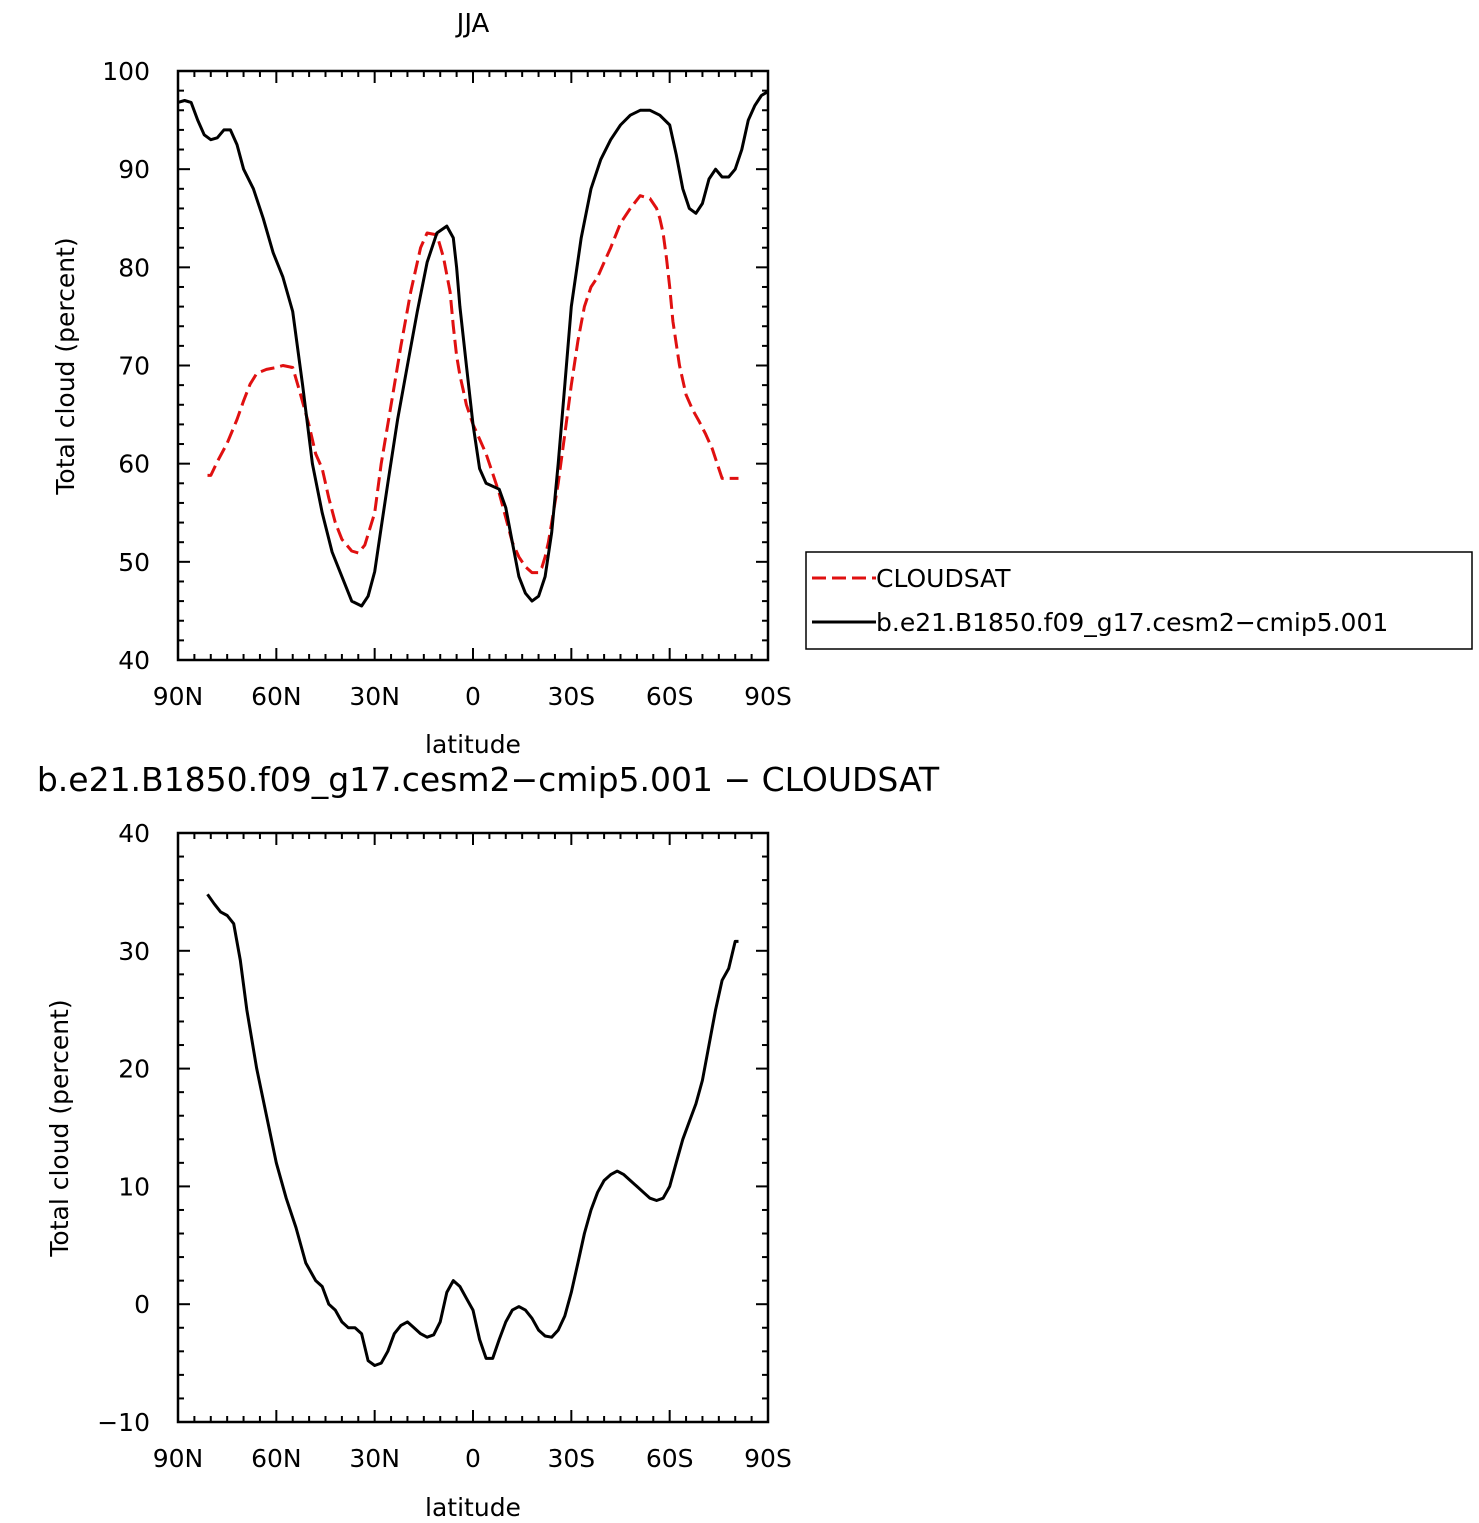 The image size is (1479, 1523). Describe the element at coordinates (142, 1304) in the screenshot. I see `y-tick-label: 0` at that location.